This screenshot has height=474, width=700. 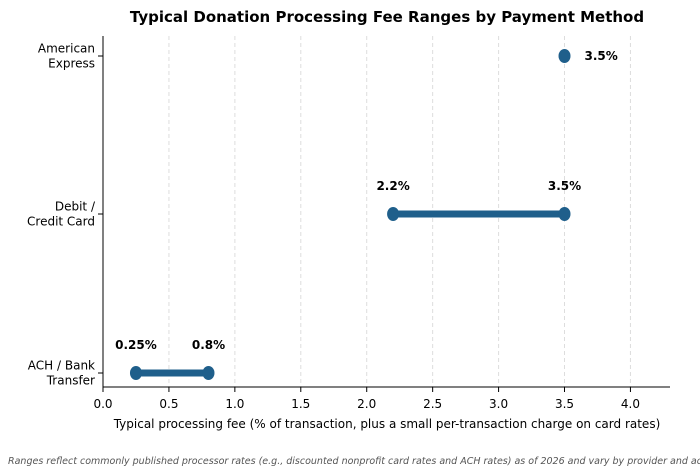 What do you see at coordinates (66, 49) in the screenshot?
I see `y-tick-label: American` at bounding box center [66, 49].